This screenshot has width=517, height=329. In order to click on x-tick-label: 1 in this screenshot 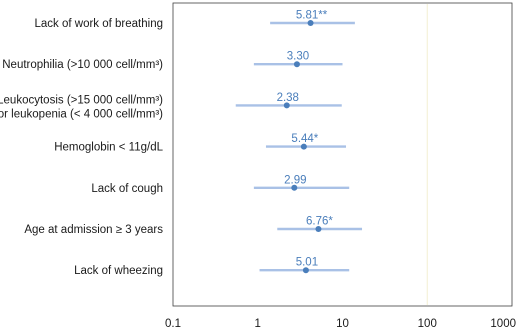, I will do `click(258, 323)`.